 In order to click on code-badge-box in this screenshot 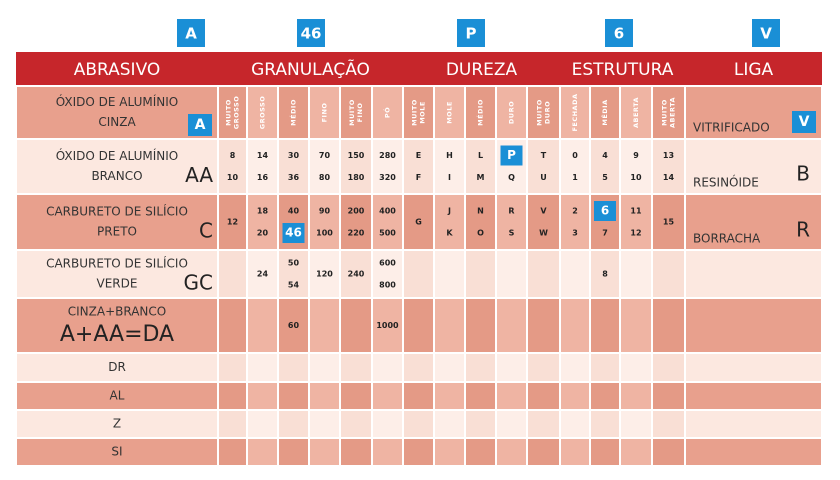, I will do `click(200, 125)`.